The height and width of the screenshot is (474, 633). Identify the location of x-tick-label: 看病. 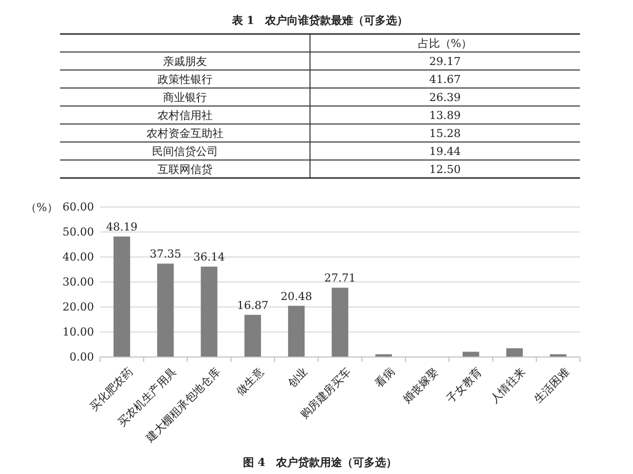
(385, 377).